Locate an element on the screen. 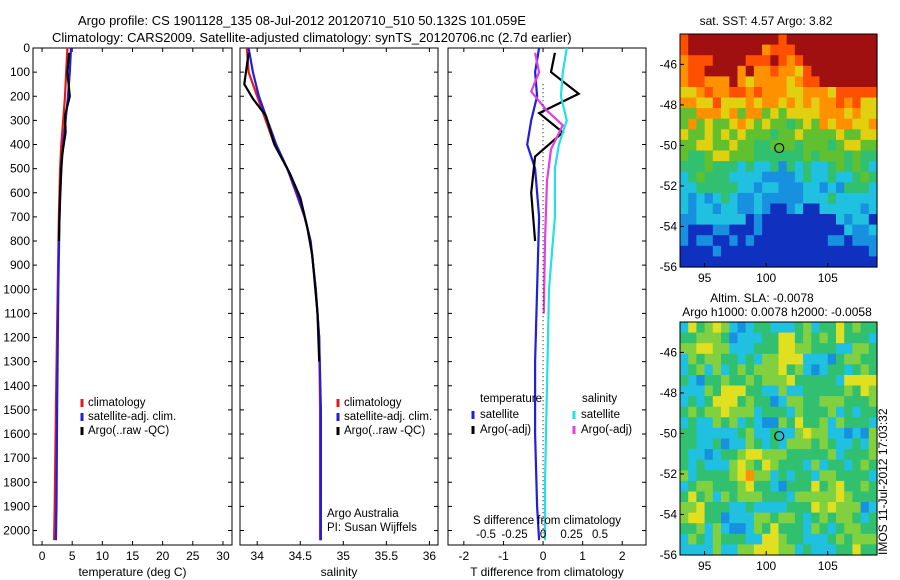 The height and width of the screenshot is (580, 900). temperature-ytick-label: 1300 is located at coordinates (16, 362).